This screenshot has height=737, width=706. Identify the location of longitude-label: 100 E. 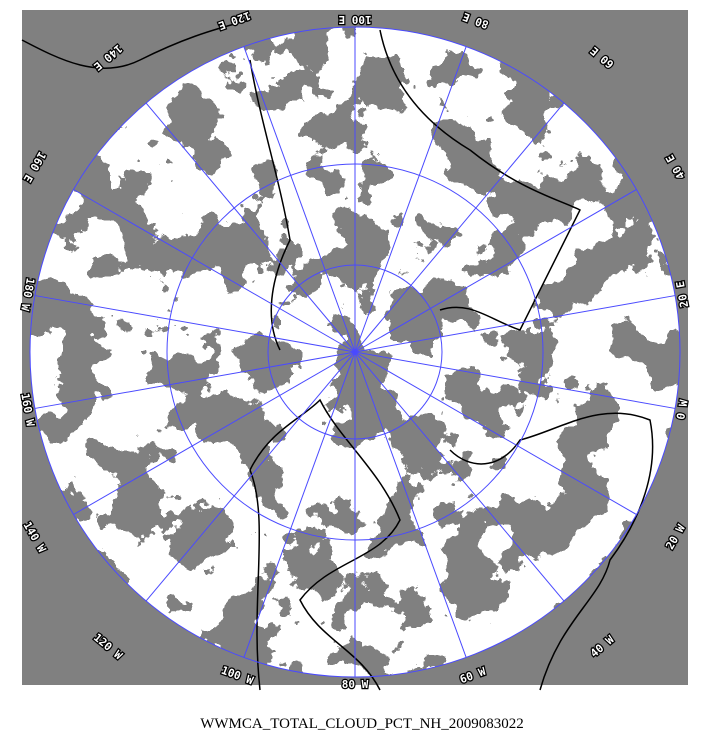
(354, 19).